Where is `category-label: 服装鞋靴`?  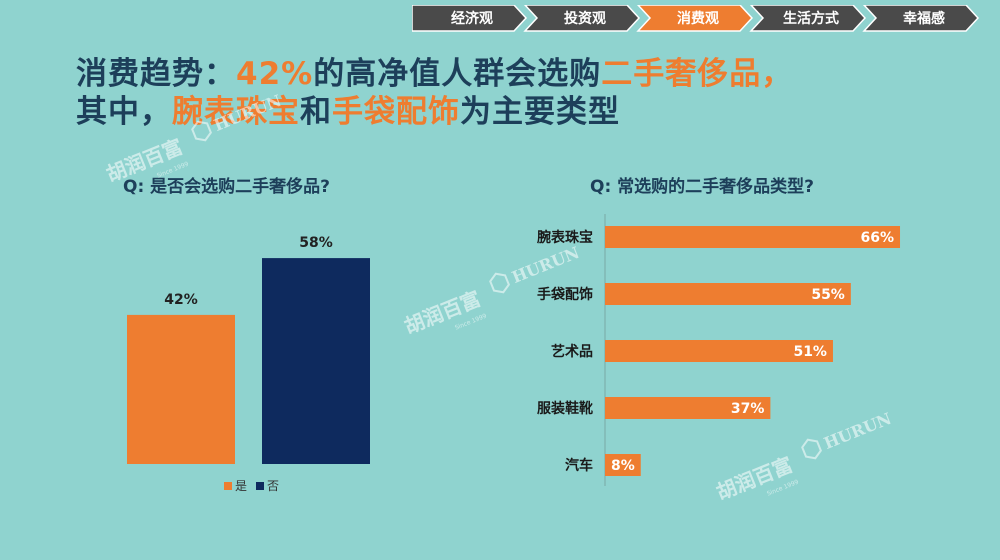
category-label: 服装鞋靴 is located at coordinates (565, 408).